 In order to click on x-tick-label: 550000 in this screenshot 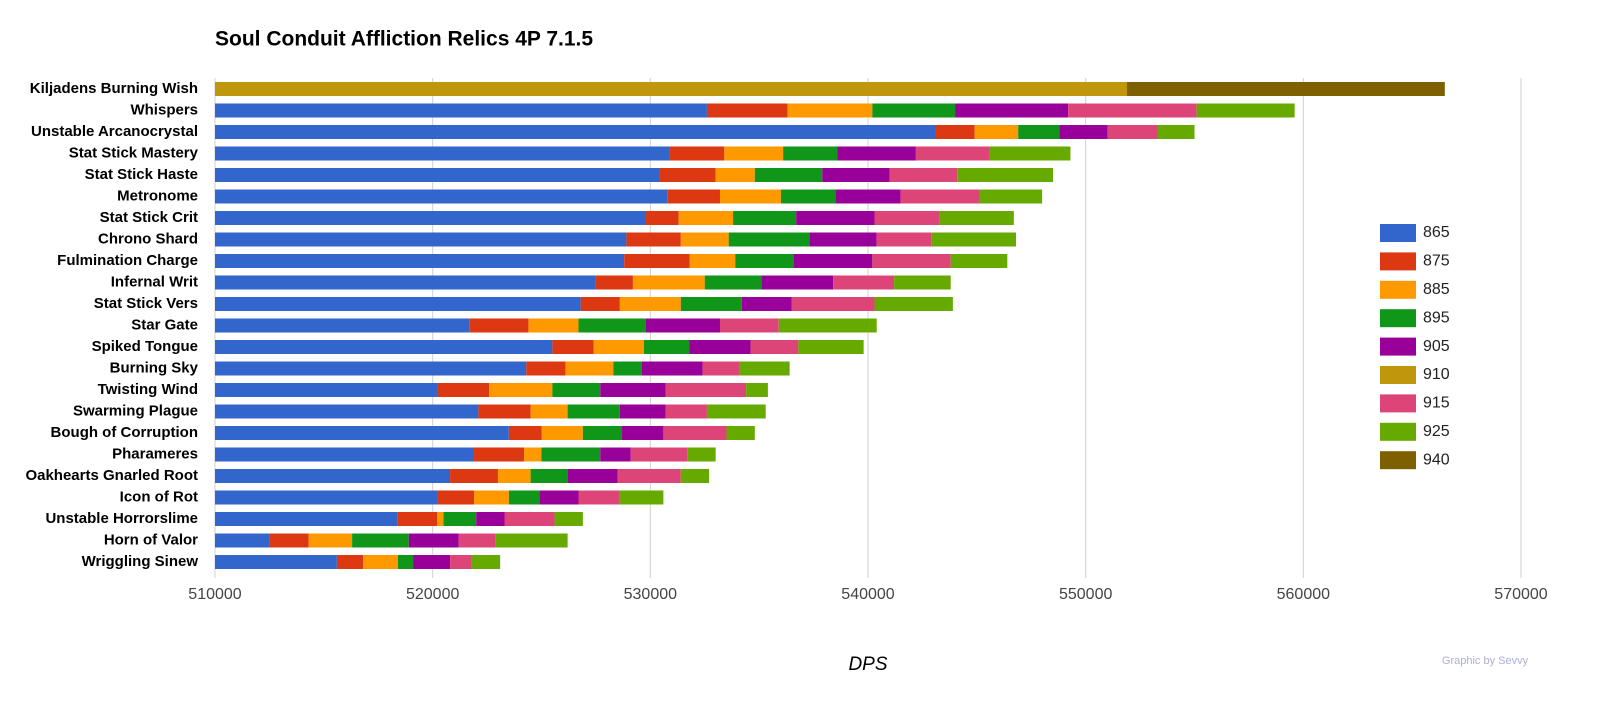, I will do `click(1085, 594)`.